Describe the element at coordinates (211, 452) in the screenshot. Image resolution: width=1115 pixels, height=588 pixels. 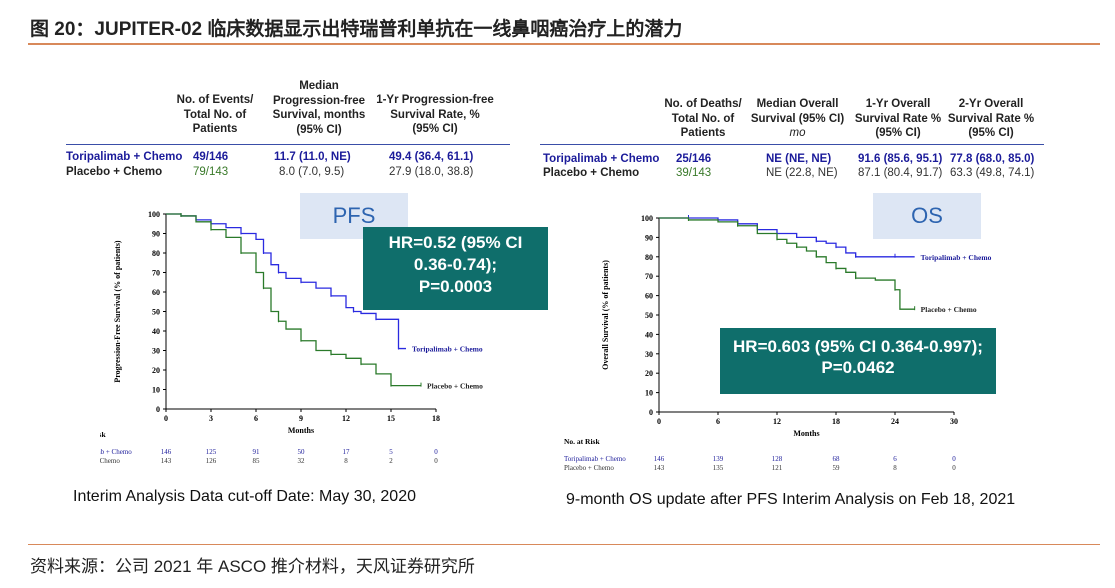
I see `risk-value: 125` at that location.